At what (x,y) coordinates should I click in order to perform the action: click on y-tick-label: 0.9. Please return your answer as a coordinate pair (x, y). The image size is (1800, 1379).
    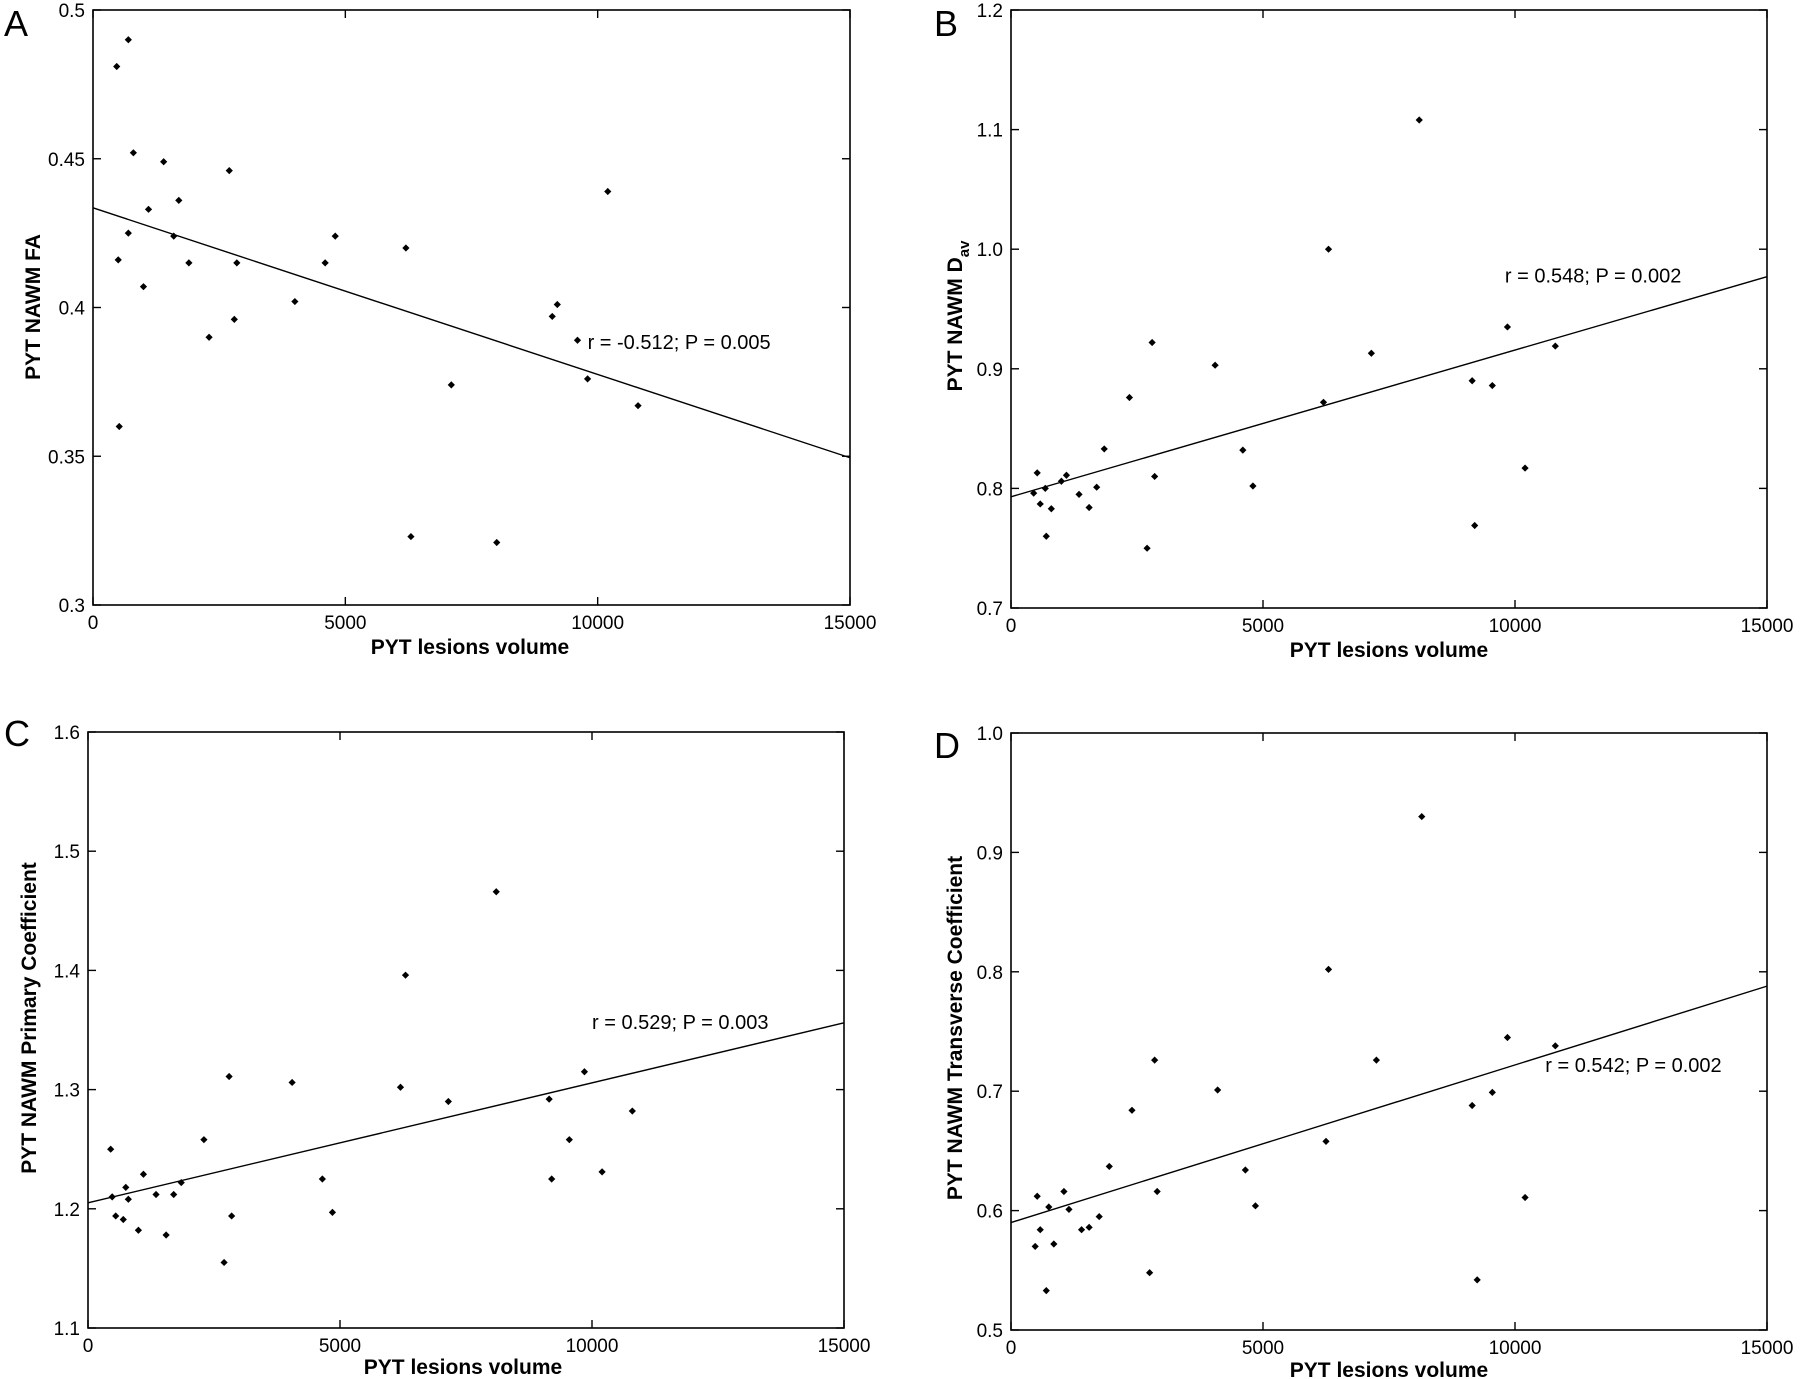
    Looking at the image, I should click on (990, 853).